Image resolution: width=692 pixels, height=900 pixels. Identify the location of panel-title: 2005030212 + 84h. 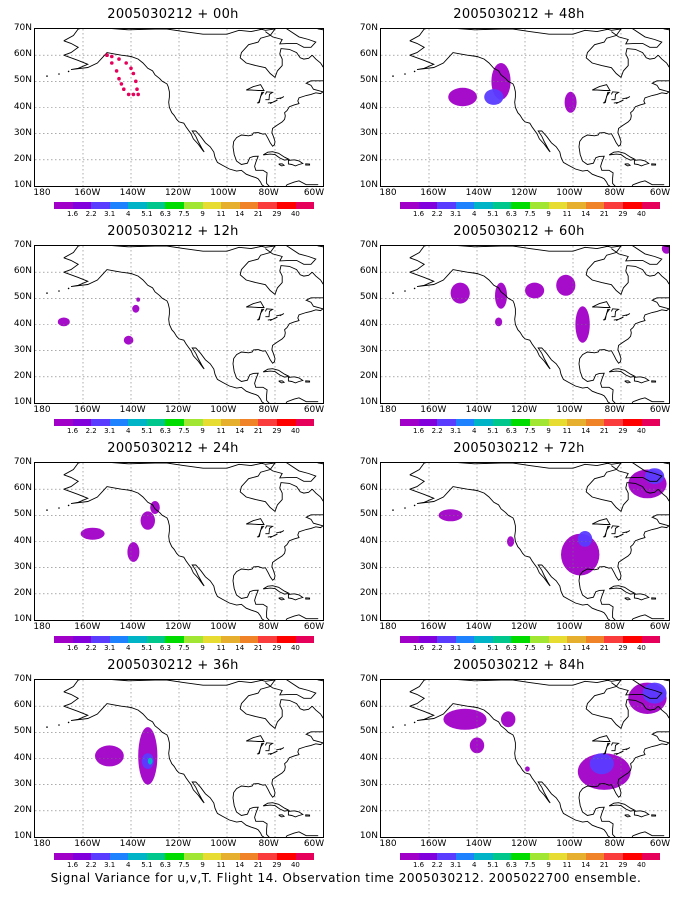
(519, 665).